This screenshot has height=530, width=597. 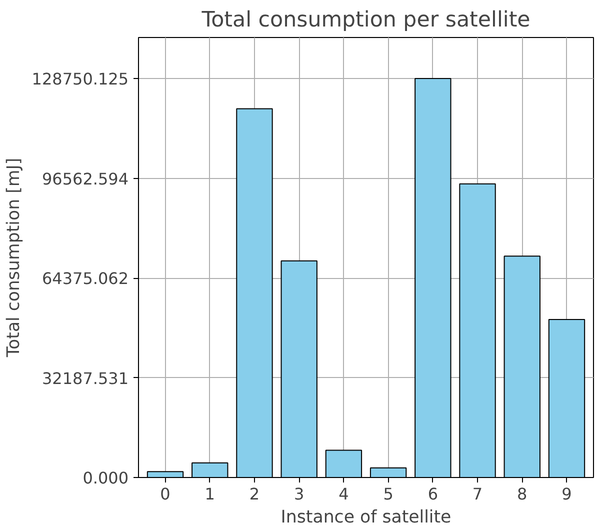 What do you see at coordinates (366, 518) in the screenshot?
I see `x-axis-title: Instance of satellite` at bounding box center [366, 518].